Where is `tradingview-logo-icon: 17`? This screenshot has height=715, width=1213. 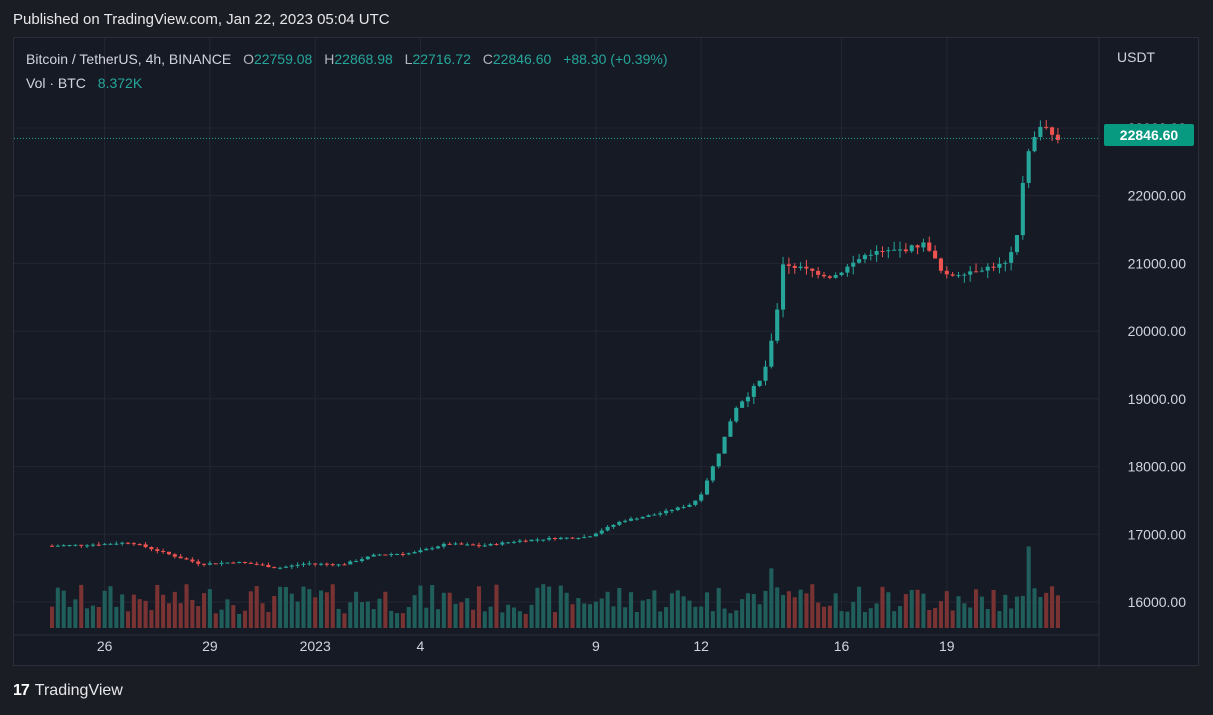
tradingview-logo-icon: 17 is located at coordinates (21, 690).